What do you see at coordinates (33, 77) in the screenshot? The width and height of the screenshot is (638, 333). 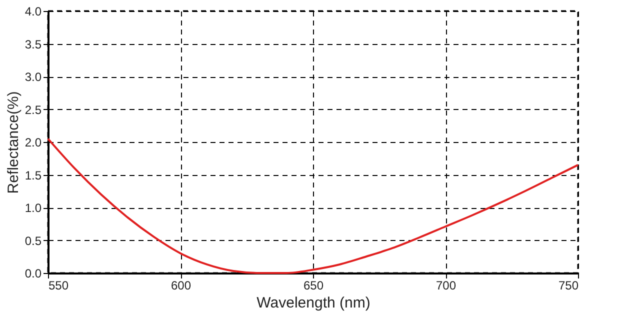 I see `y-tick-label: 3.0` at bounding box center [33, 77].